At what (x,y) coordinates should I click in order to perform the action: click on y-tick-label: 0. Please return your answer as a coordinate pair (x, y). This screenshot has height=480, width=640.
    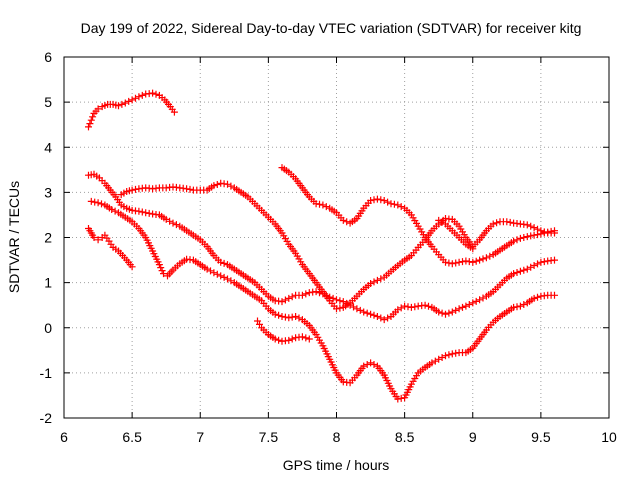
    Looking at the image, I should click on (48, 328).